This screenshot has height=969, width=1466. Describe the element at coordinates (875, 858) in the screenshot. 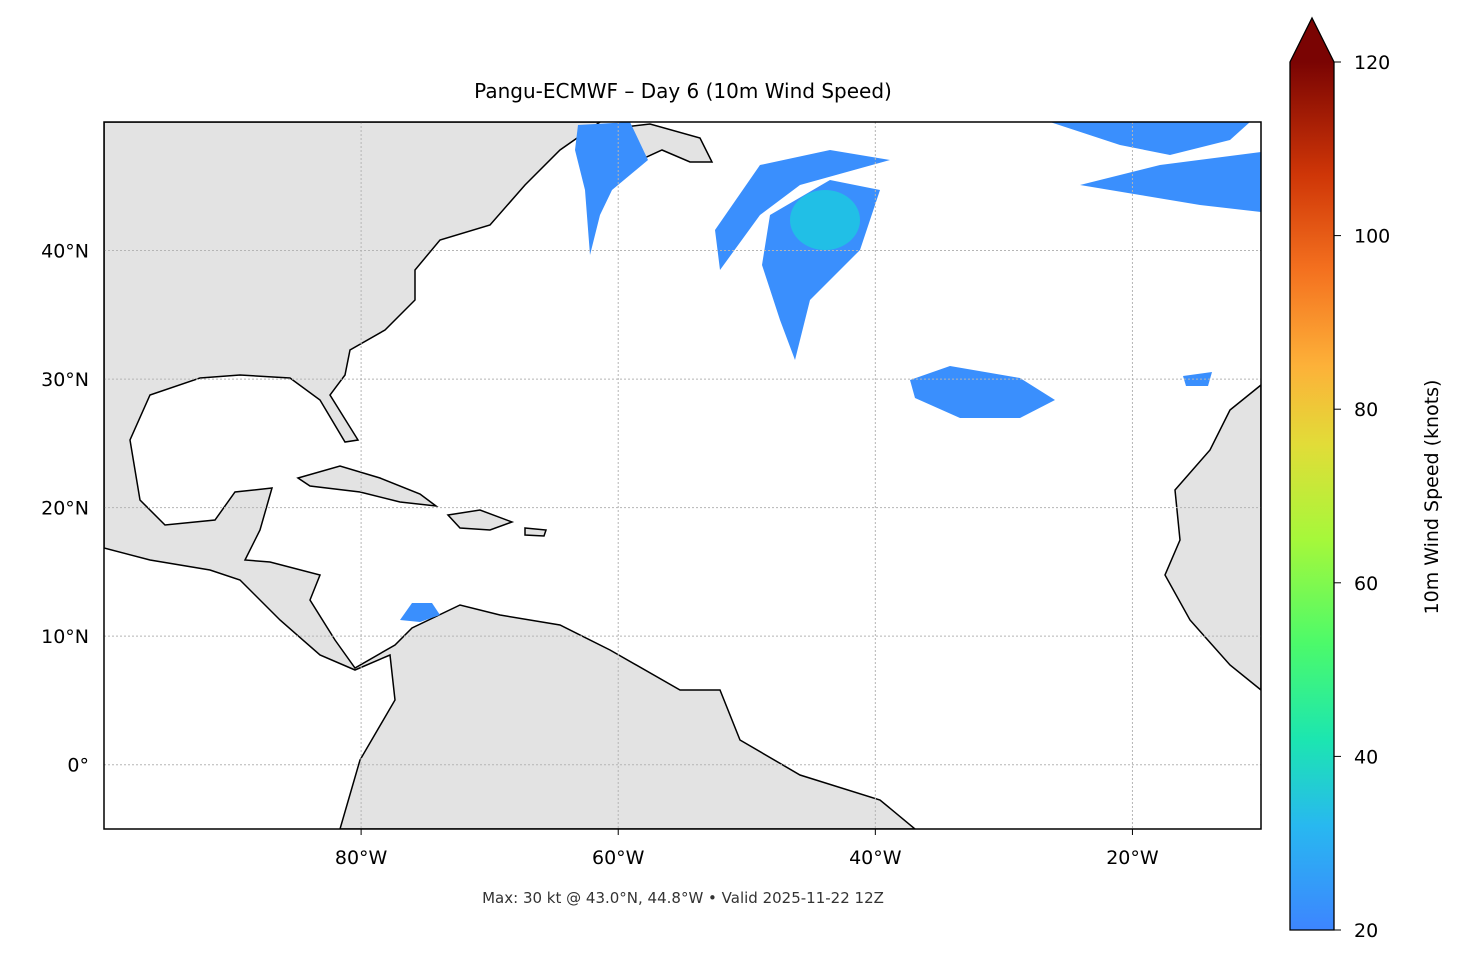

I see `x-tick-label: 40°W` at that location.